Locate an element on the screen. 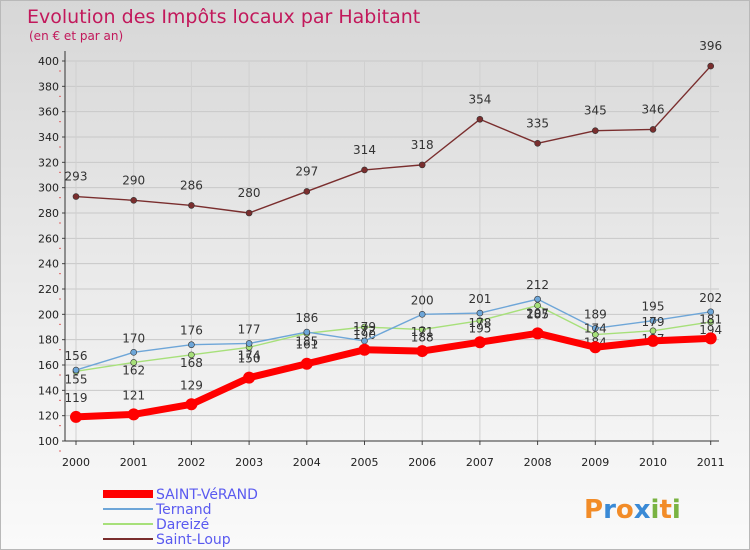 This screenshot has width=750, height=550. data-label: 286 is located at coordinates (191, 185).